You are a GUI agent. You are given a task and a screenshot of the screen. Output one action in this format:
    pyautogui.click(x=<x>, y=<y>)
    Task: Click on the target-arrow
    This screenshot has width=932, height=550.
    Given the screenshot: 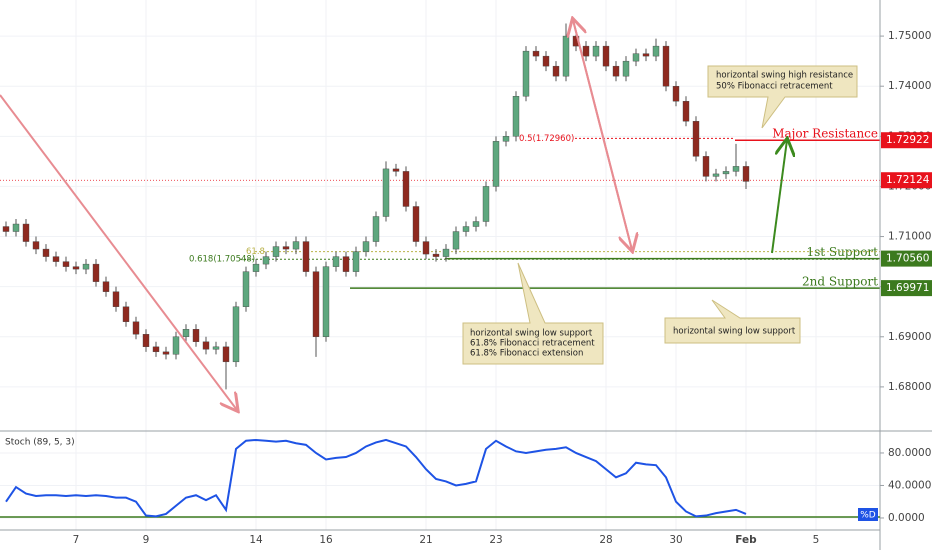 What is the action you would take?
    pyautogui.click(x=779, y=197)
    